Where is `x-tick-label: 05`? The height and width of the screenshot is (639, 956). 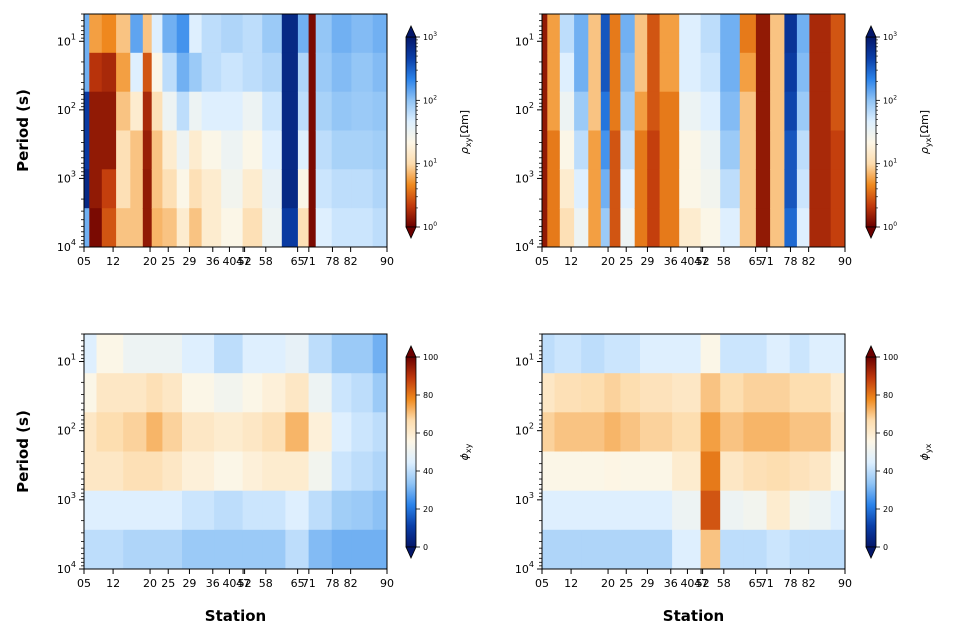
x-tick-label: 05 is located at coordinates (84, 261).